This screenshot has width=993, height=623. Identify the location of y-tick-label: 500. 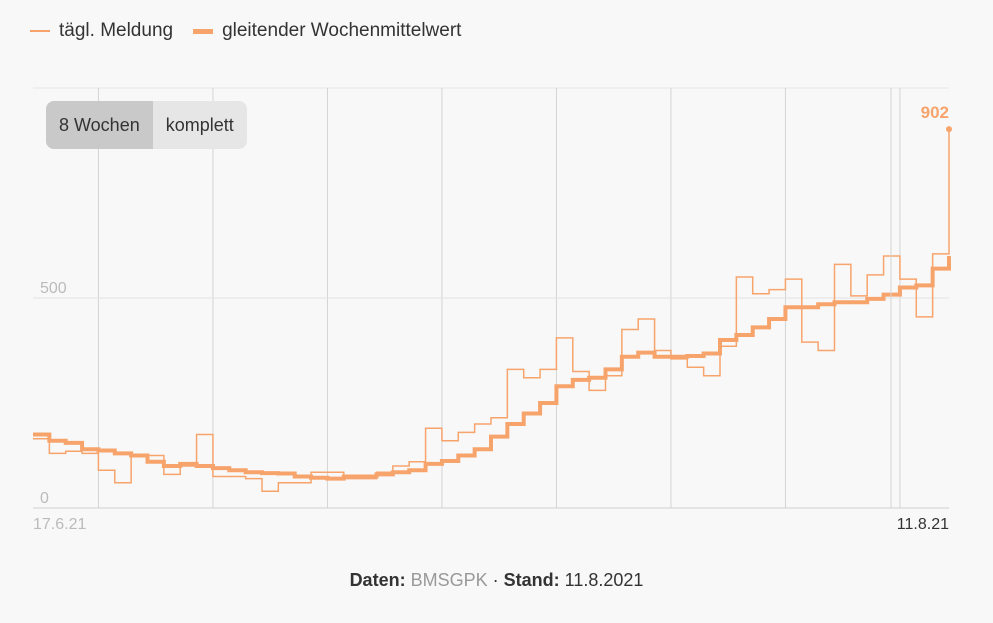
(53, 288).